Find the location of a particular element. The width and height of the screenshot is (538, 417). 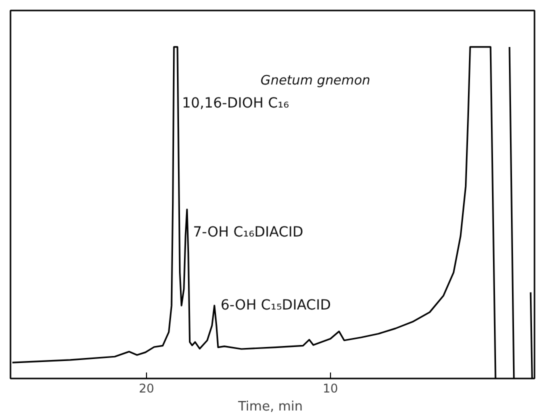

annotation: 10,16-DIOH C₁₆ is located at coordinates (236, 103).